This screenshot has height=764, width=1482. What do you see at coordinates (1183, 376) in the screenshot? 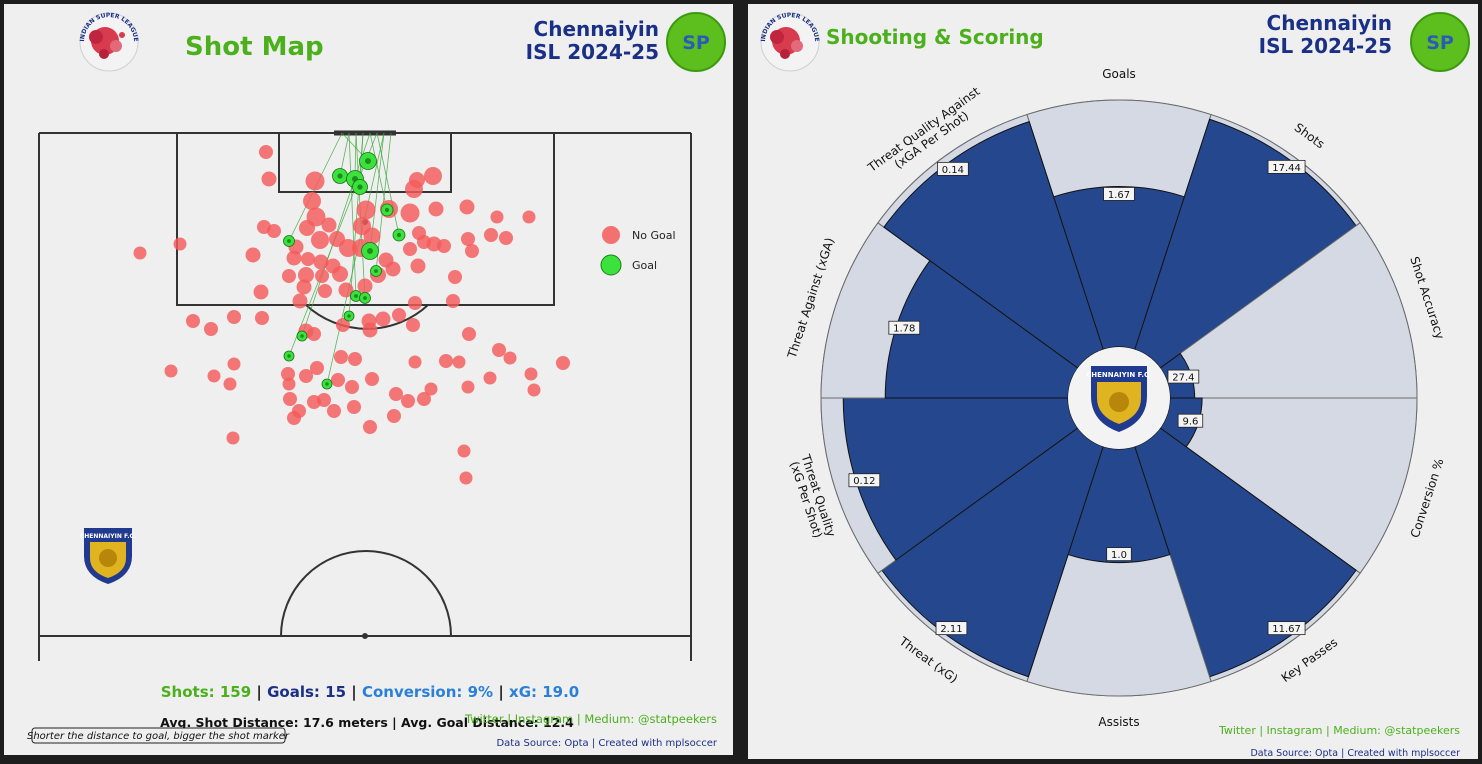
I see `pizza-value-label: 27.4` at bounding box center [1183, 376].